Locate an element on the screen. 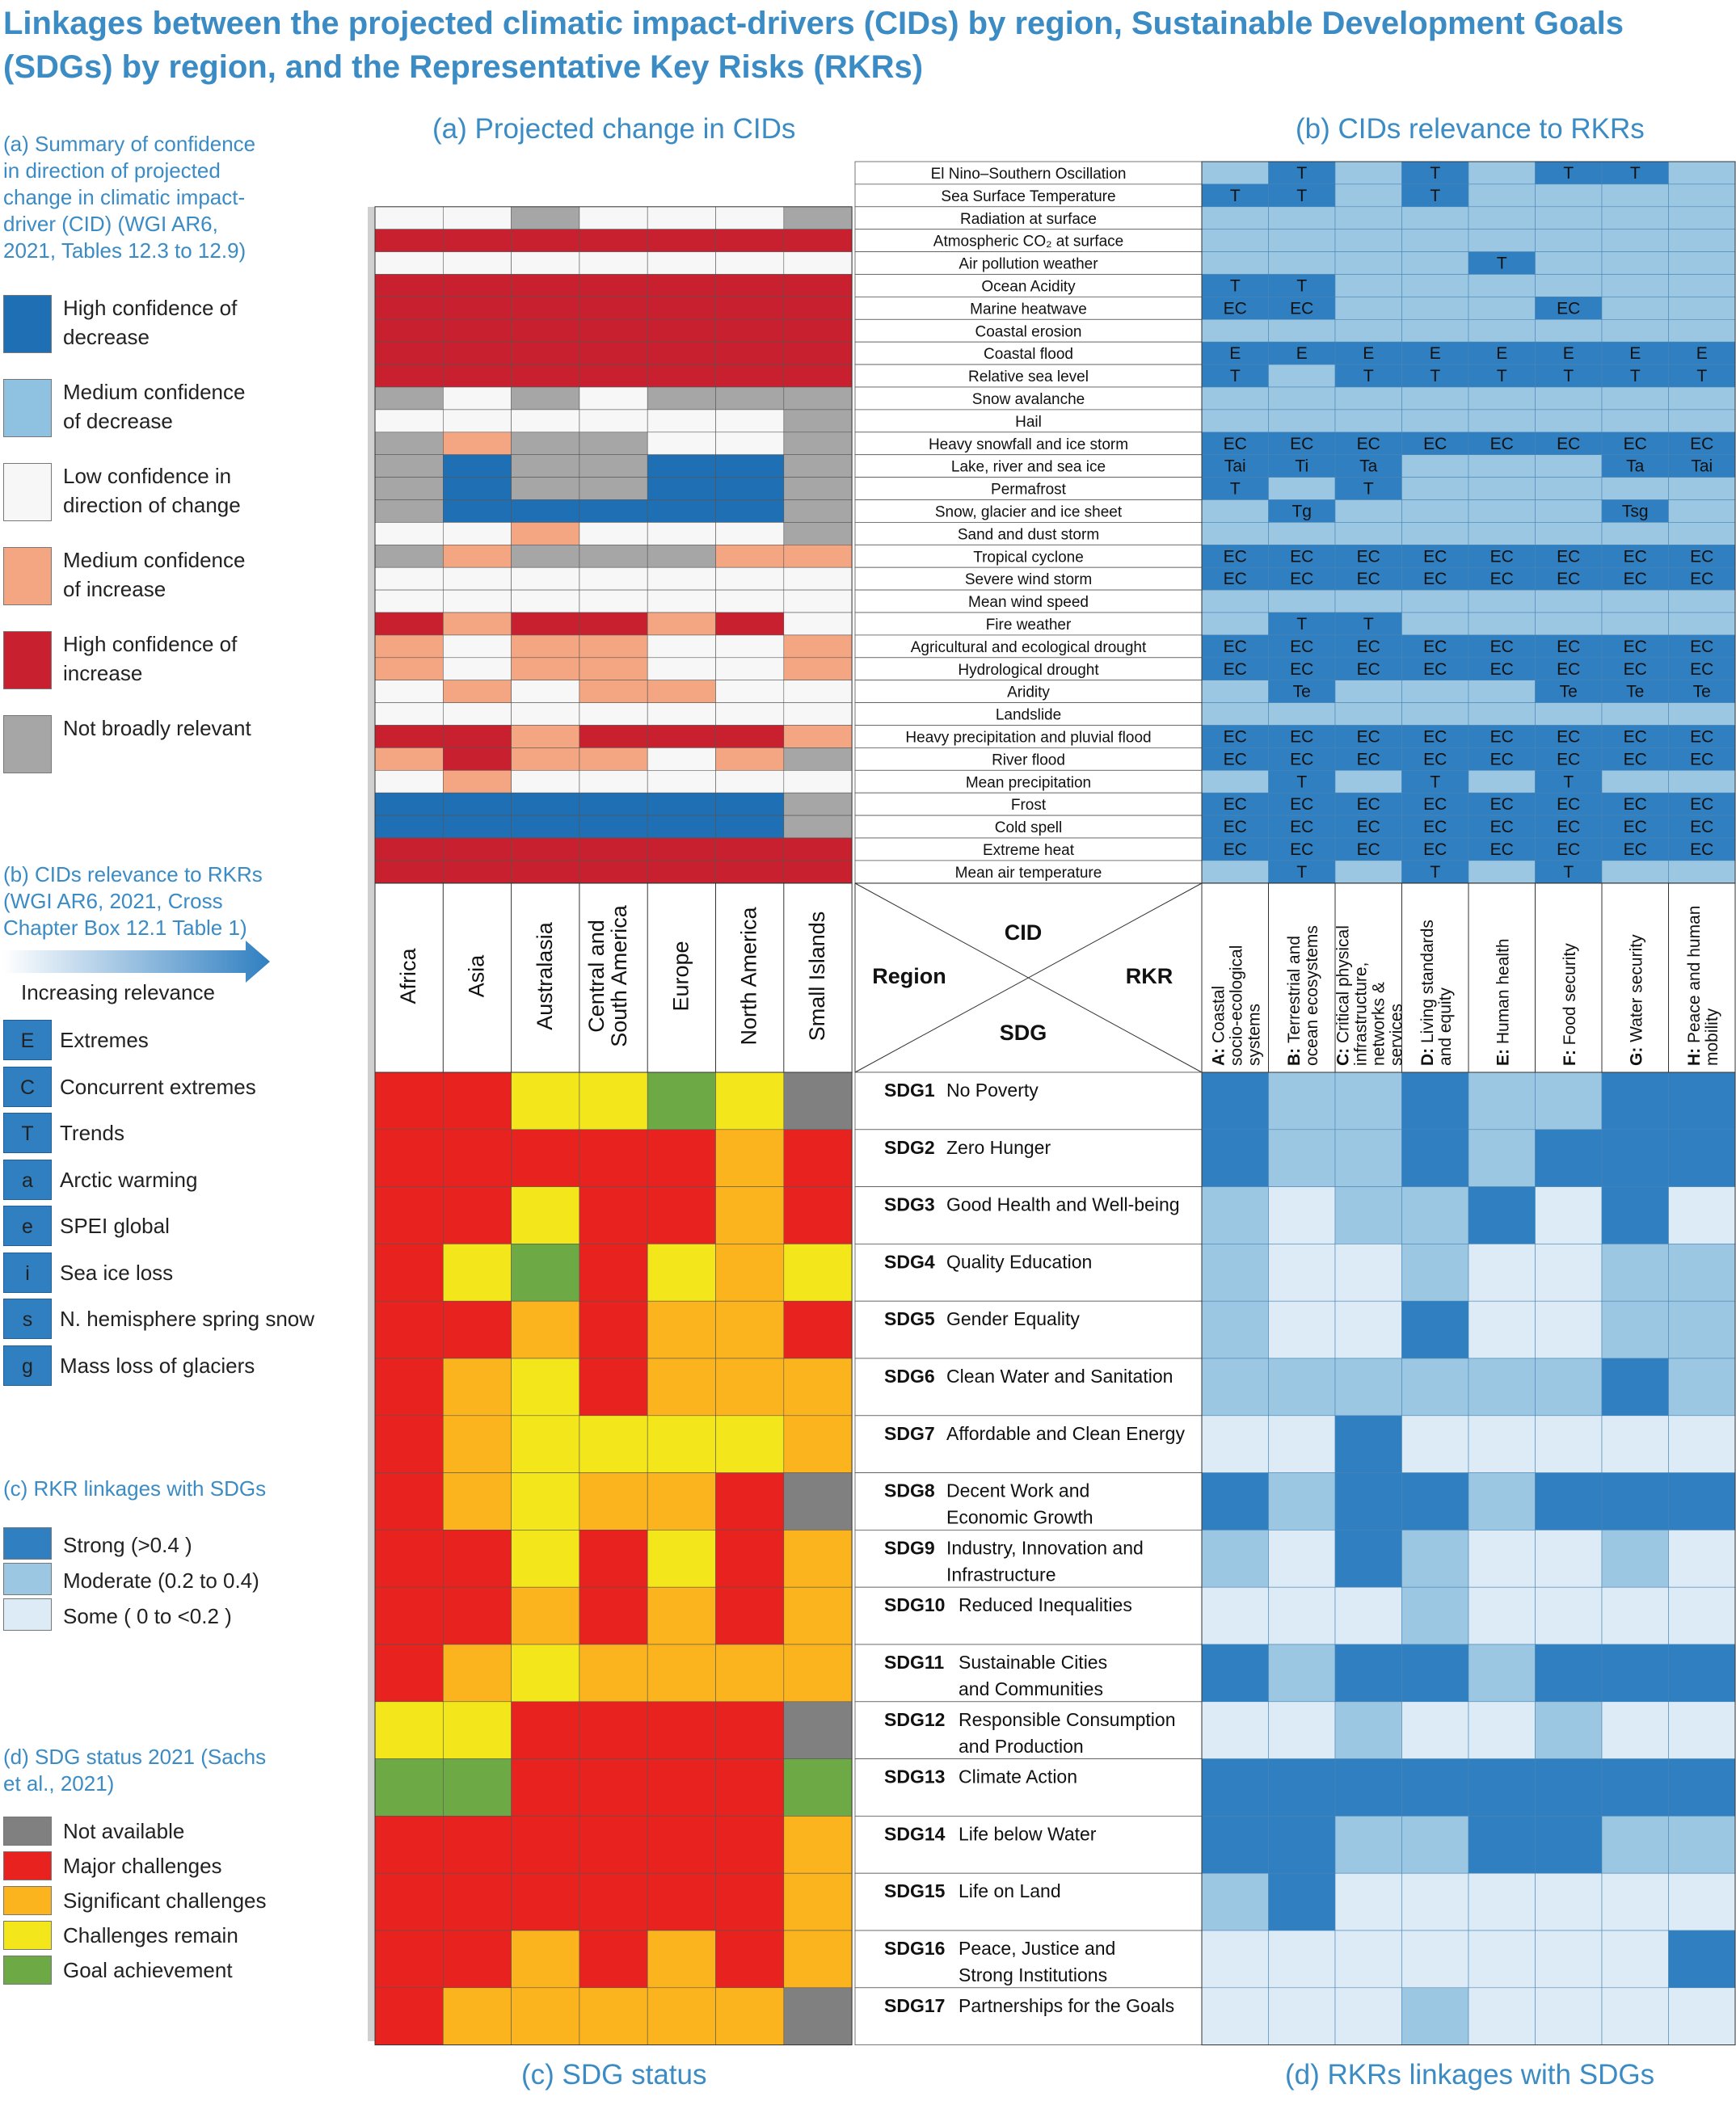 Image resolution: width=1736 pixels, height=2101 pixels. cid-rkr-code: Ta is located at coordinates (1368, 466).